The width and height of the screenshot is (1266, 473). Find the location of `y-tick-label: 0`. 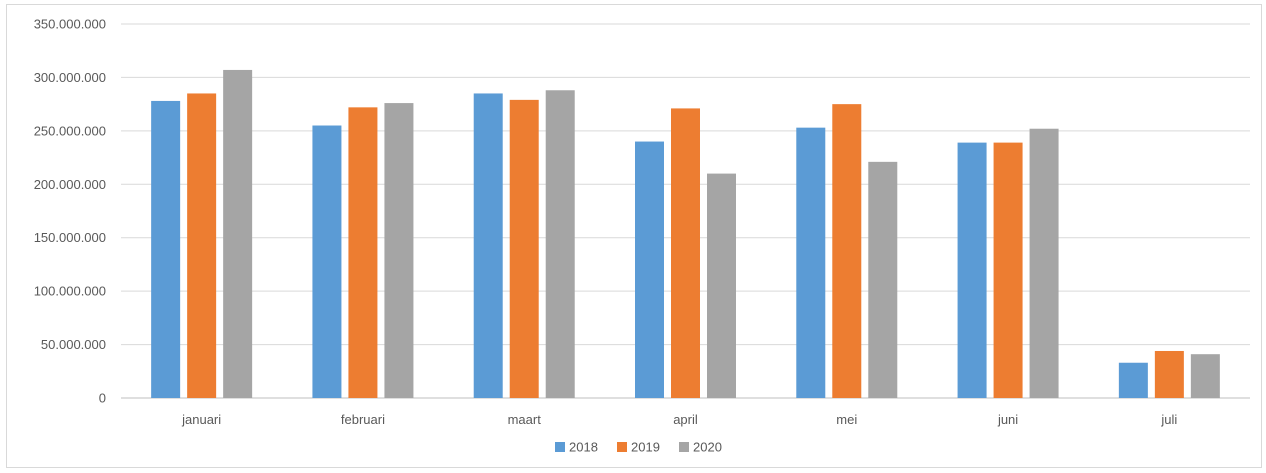

y-tick-label: 0 is located at coordinates (102, 398).